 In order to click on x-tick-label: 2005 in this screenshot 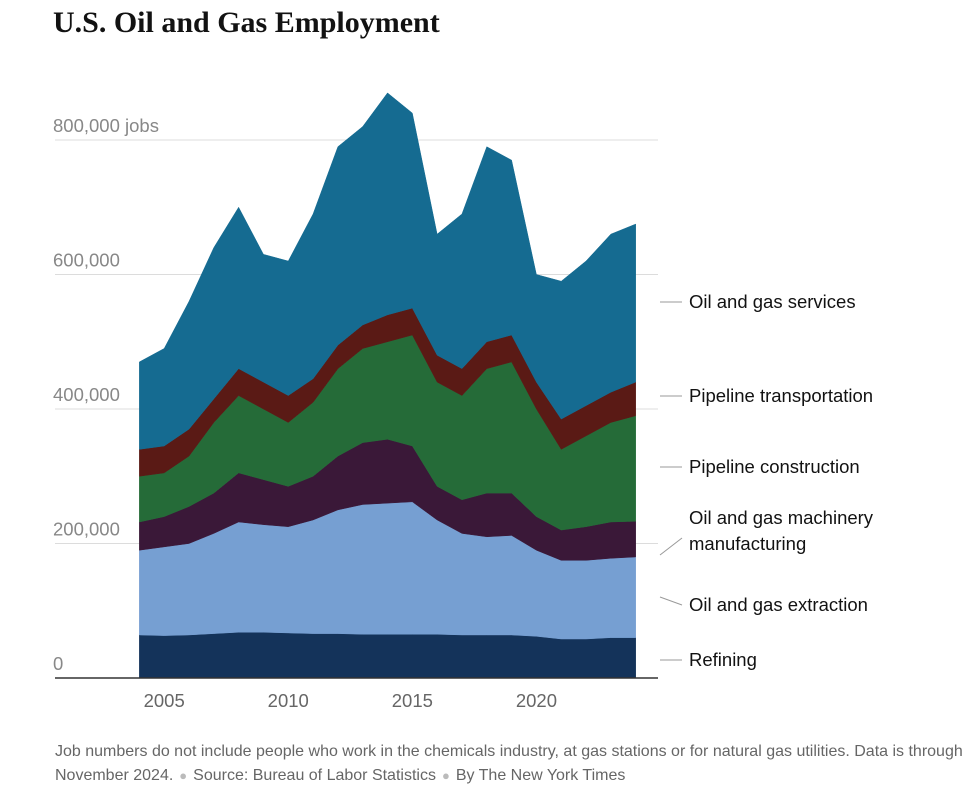, I will do `click(164, 700)`.